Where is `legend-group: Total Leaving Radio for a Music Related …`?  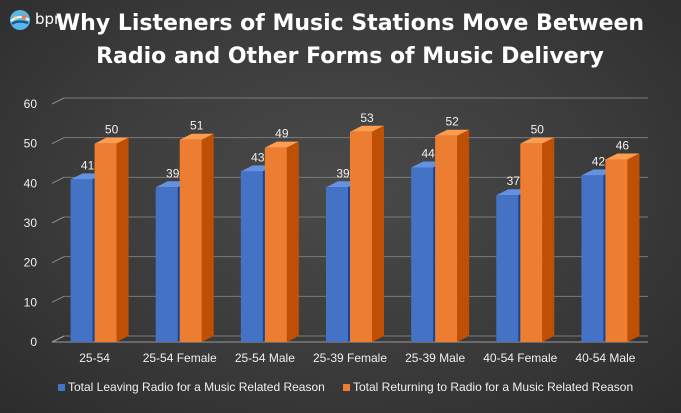
legend-group: Total Leaving Radio for a Music Related … is located at coordinates (345, 387).